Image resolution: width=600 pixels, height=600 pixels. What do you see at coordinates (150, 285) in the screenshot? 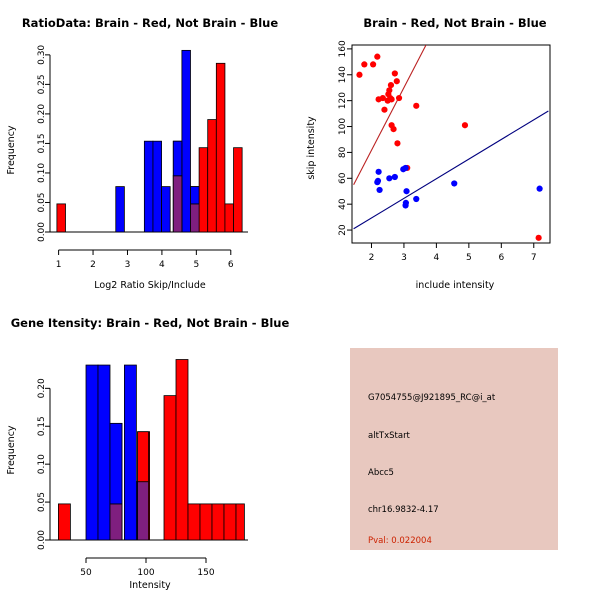
I see `ratio-histogram-xlabel: Log2 Ratio Skip/Include` at bounding box center [150, 285].